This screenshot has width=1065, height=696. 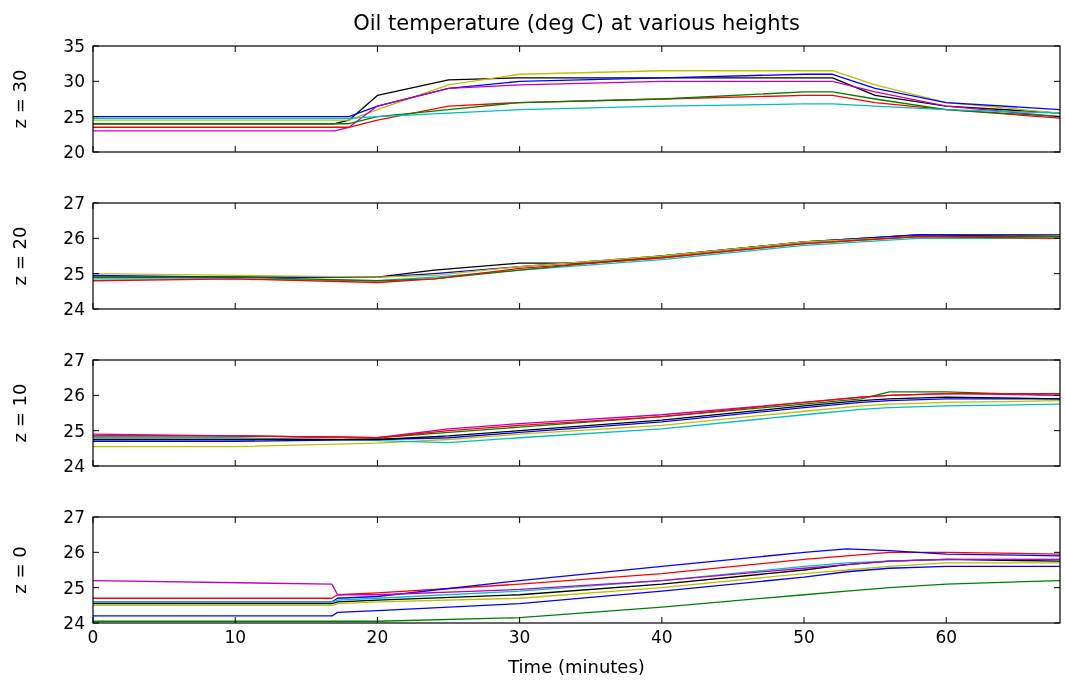 I want to click on y-axis-title: z = 0, so click(x=19, y=570).